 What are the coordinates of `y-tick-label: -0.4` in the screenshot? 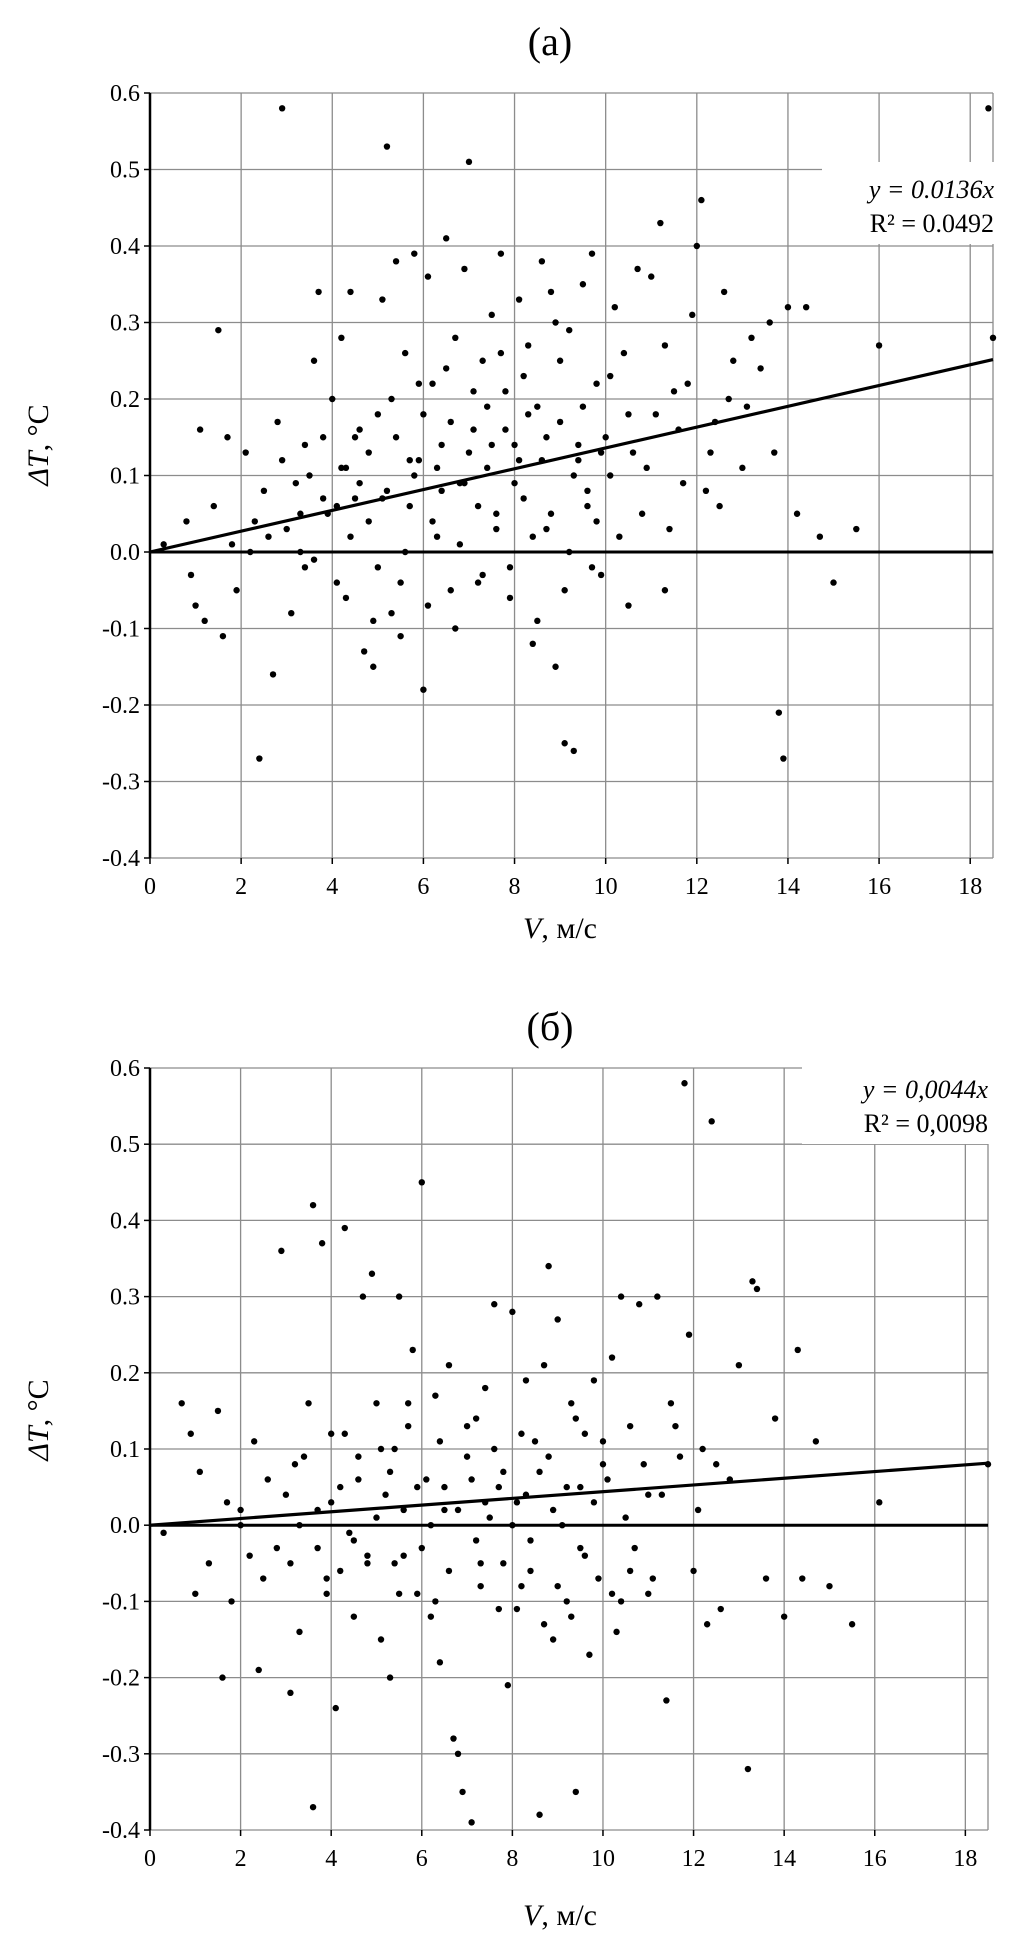 It's located at (121, 859).